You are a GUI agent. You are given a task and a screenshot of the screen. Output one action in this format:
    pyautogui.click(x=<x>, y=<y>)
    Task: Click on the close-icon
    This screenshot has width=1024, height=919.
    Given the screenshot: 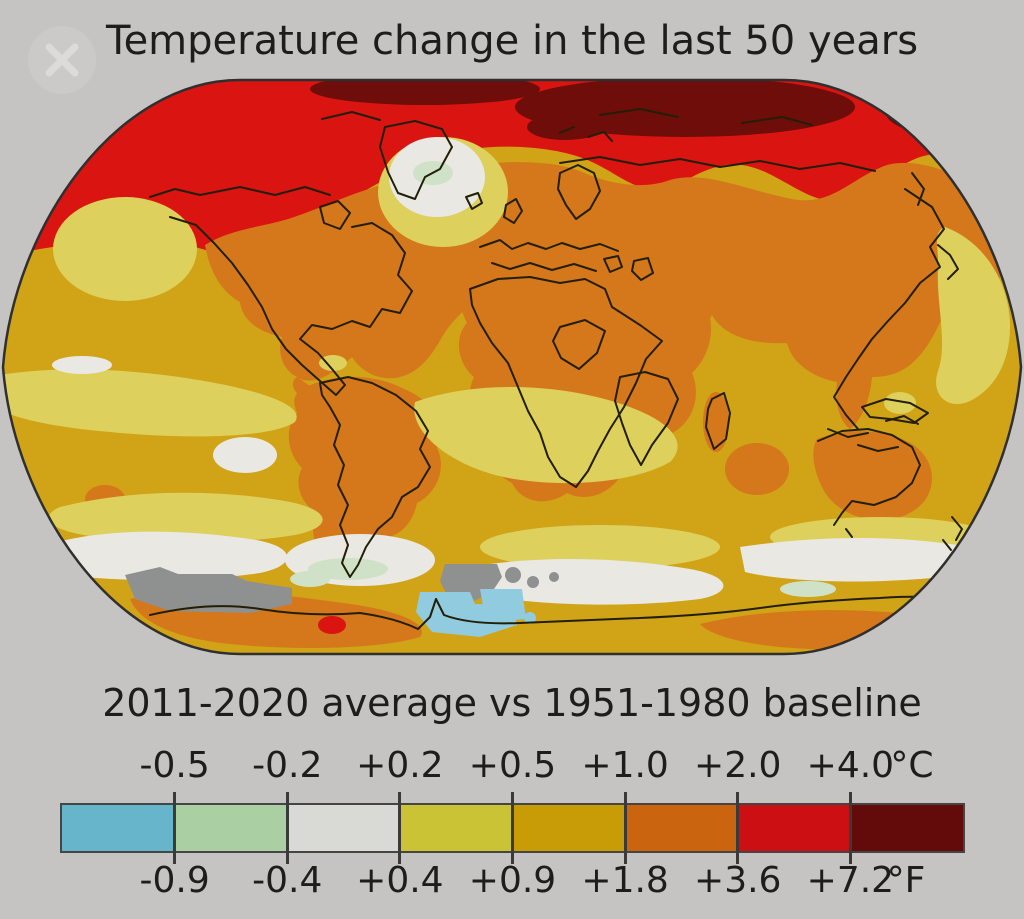 What is the action you would take?
    pyautogui.click(x=62, y=60)
    